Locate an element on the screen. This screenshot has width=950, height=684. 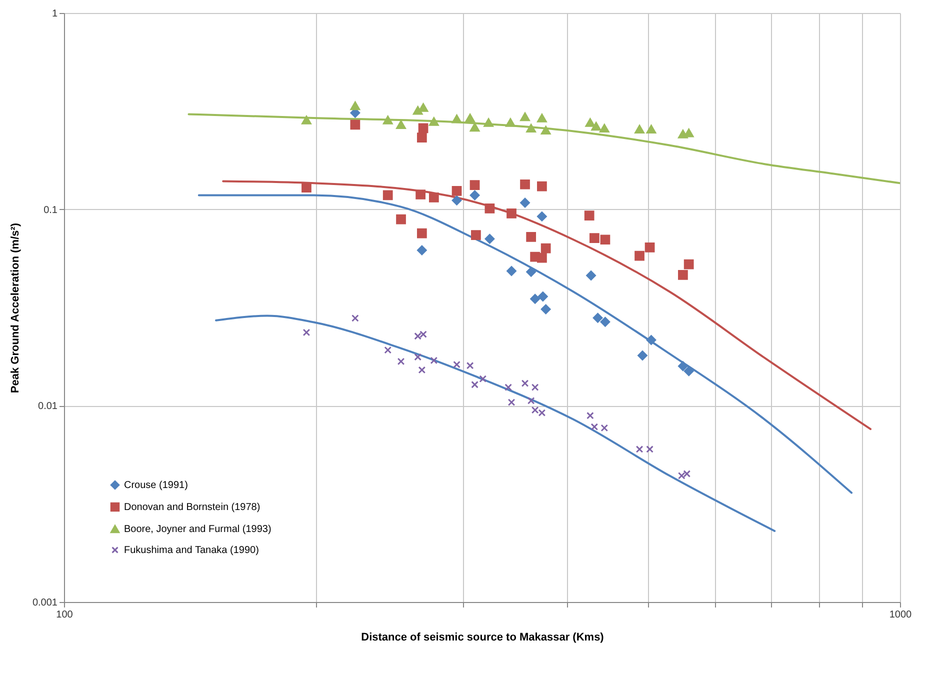
x-tick-label: 100 is located at coordinates (65, 615).